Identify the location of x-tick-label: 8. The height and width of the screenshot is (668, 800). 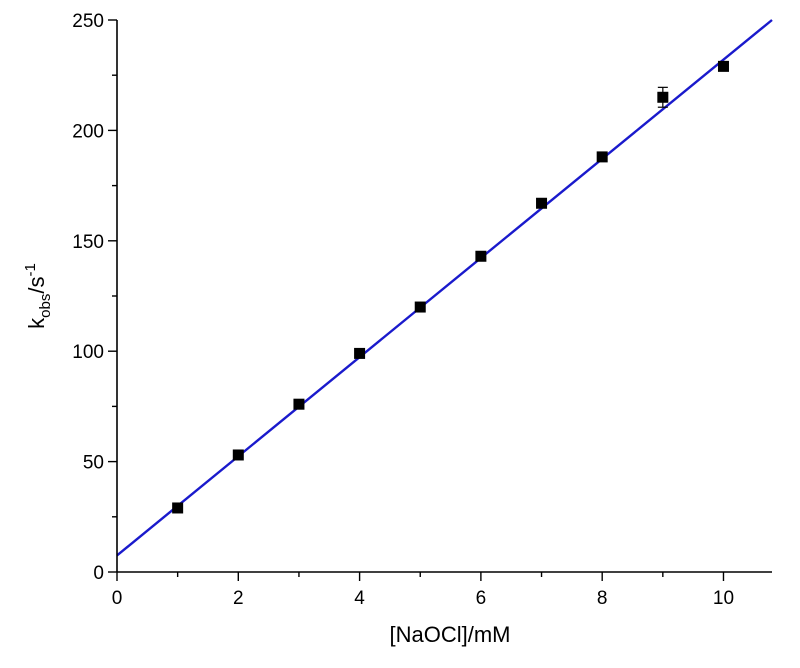
(602, 598).